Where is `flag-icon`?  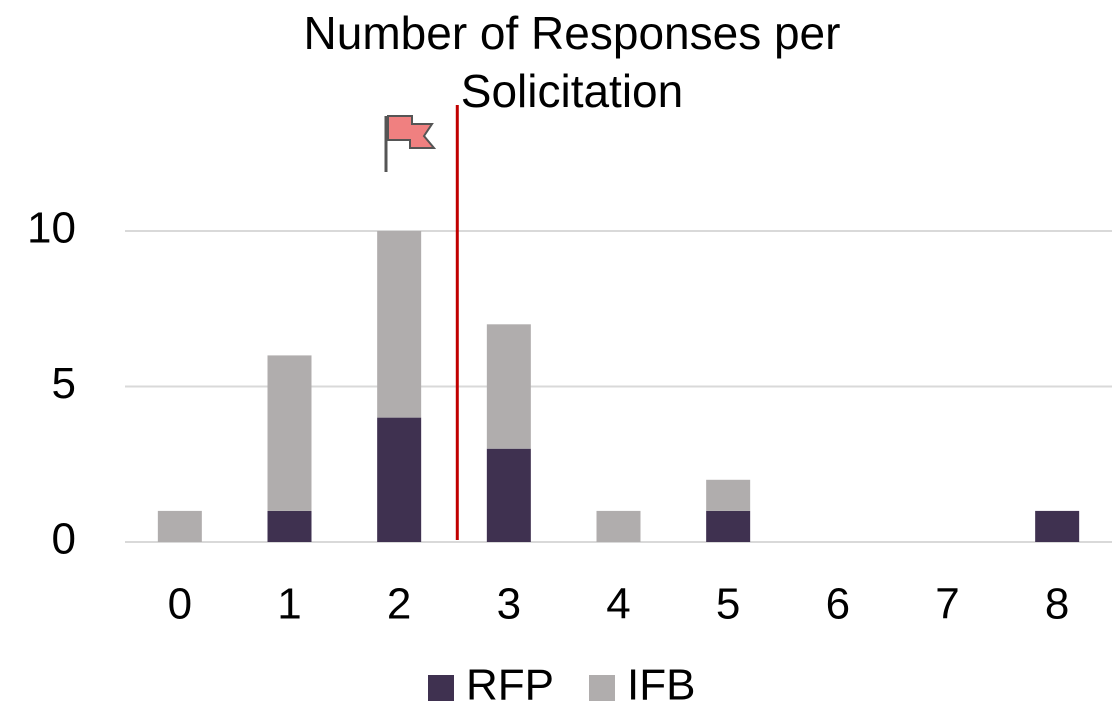 flag-icon is located at coordinates (410, 143).